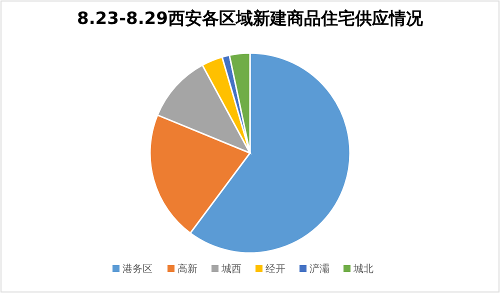 Image resolution: width=500 pixels, height=293 pixels. What do you see at coordinates (363, 269) in the screenshot?
I see `legend-label: 城北` at bounding box center [363, 269].